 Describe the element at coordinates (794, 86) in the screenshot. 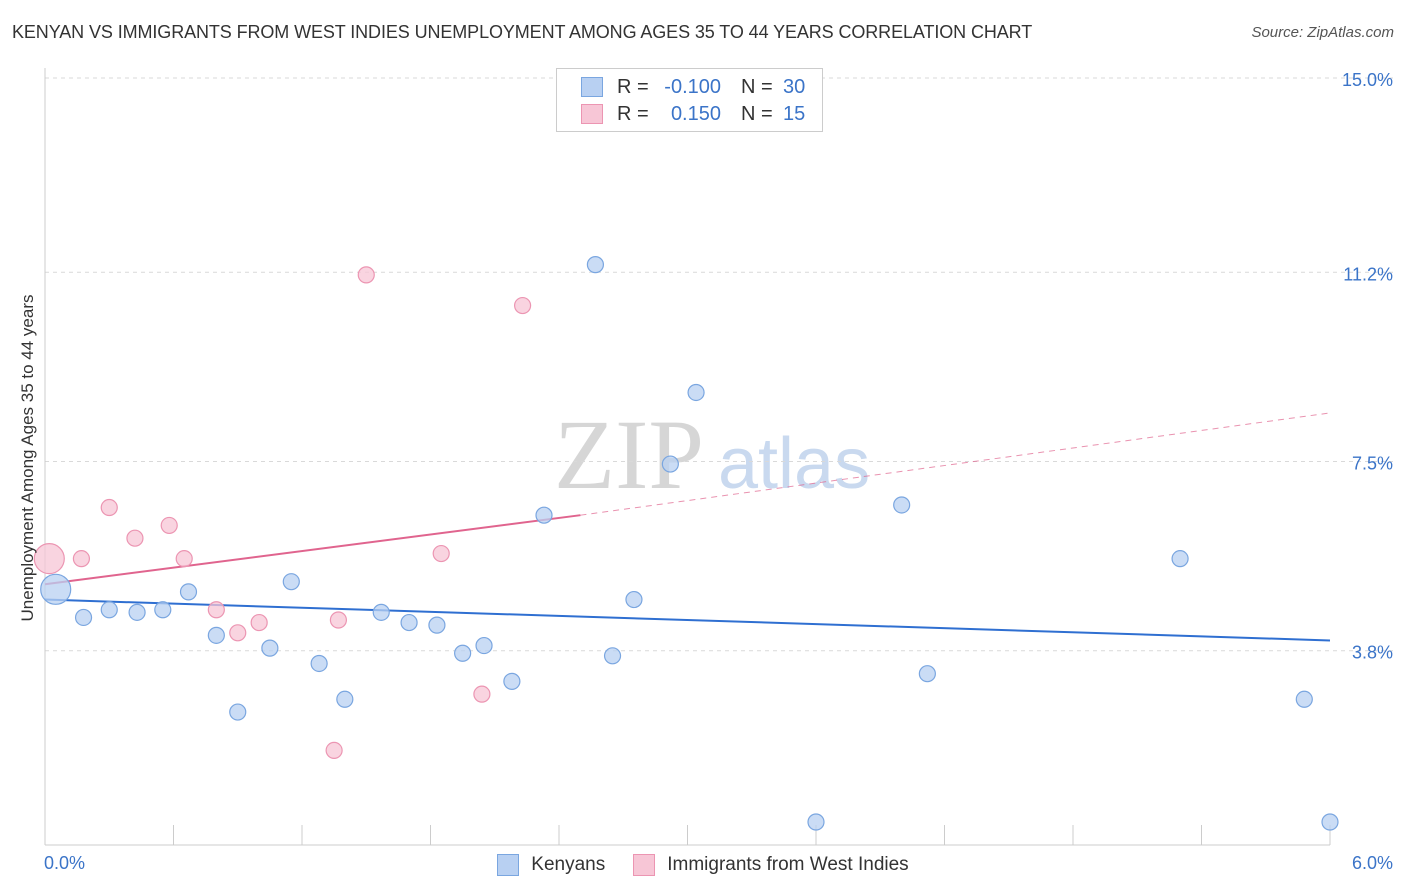

I see `legend-n-value: 30` at that location.